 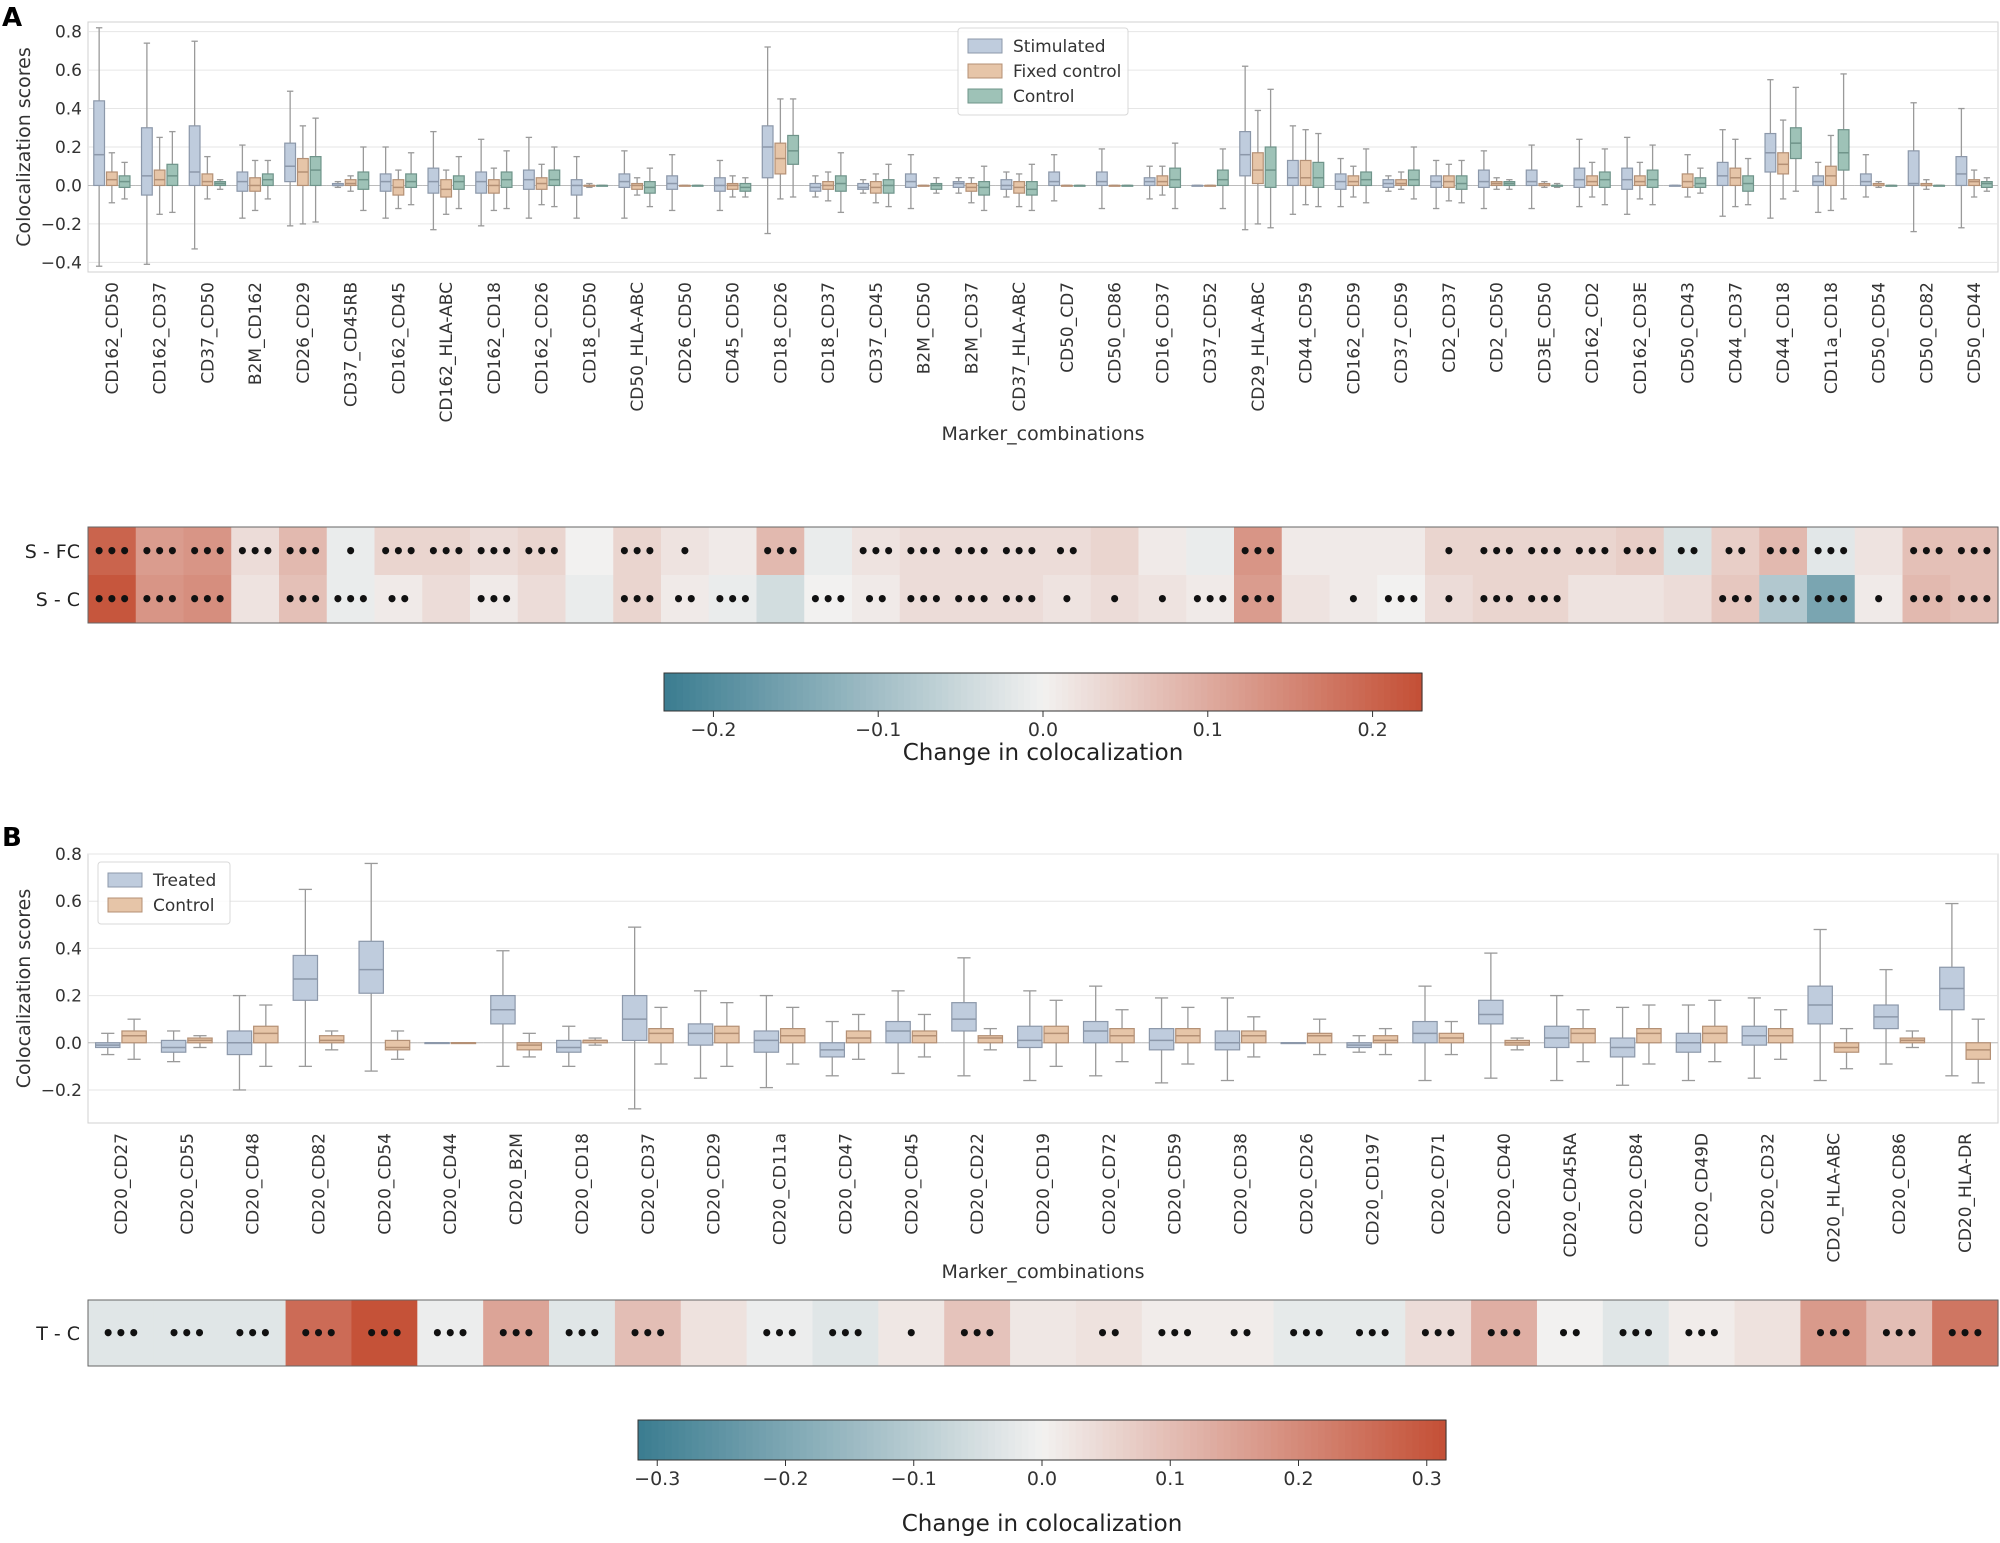 What do you see at coordinates (1043, 1333) in the screenshot?
I see `heatmap-border` at bounding box center [1043, 1333].